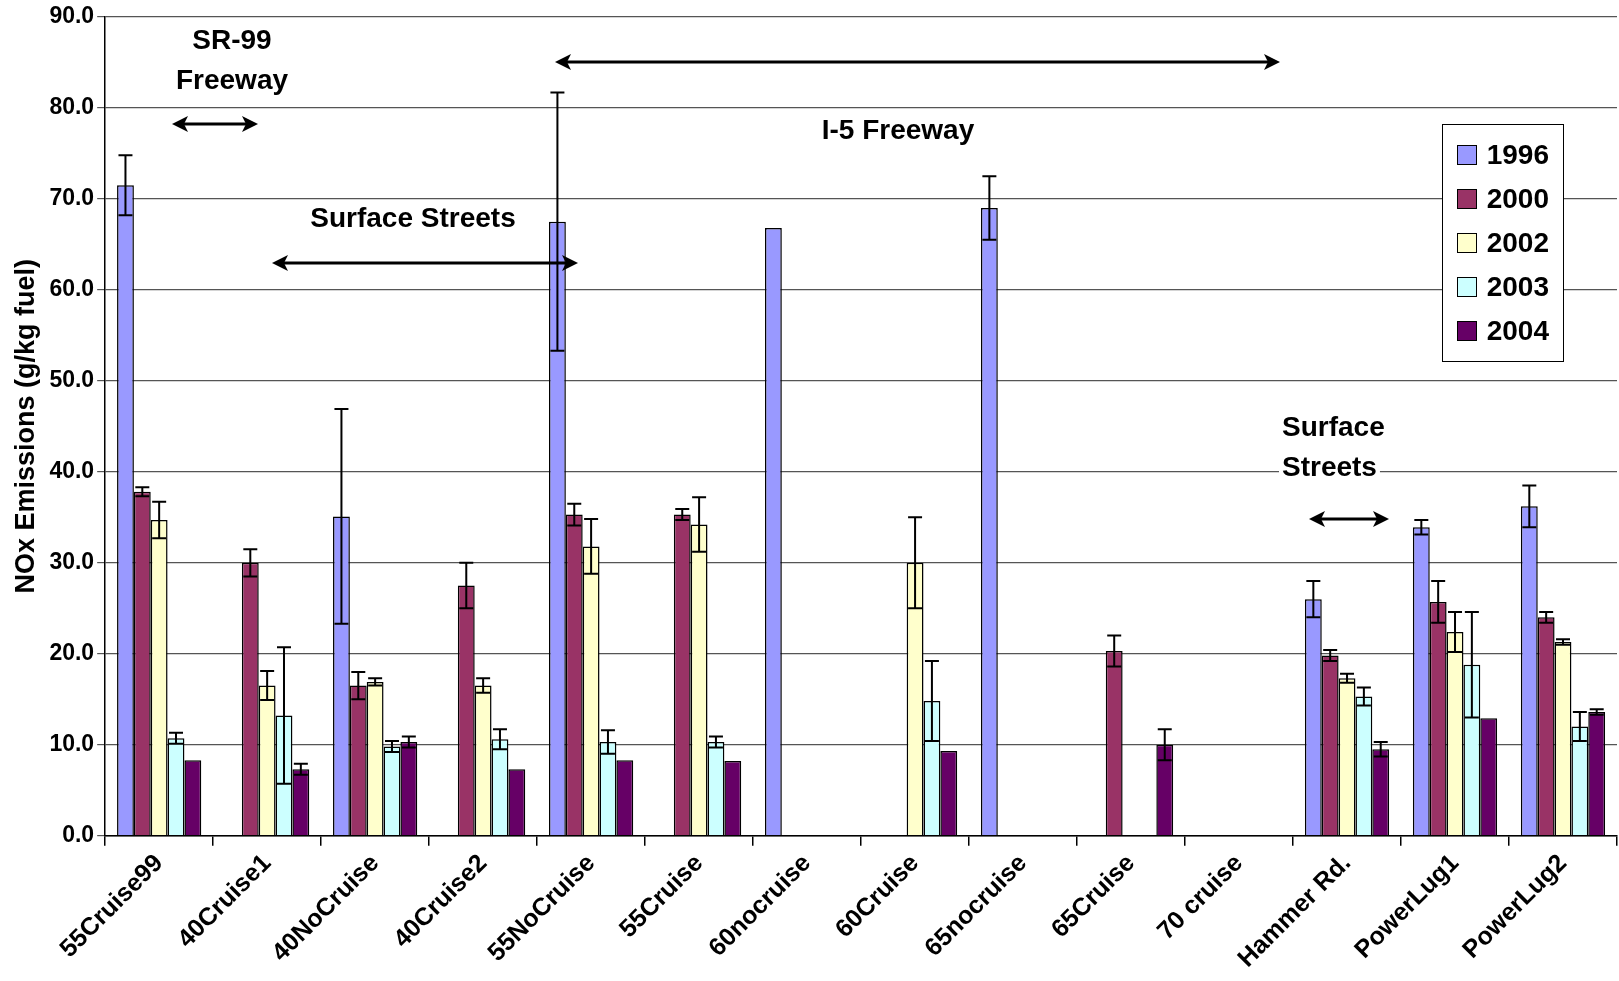 The width and height of the screenshot is (1619, 981). Describe the element at coordinates (72, 15) in the screenshot. I see `y-tick-label: 90.0` at that location.